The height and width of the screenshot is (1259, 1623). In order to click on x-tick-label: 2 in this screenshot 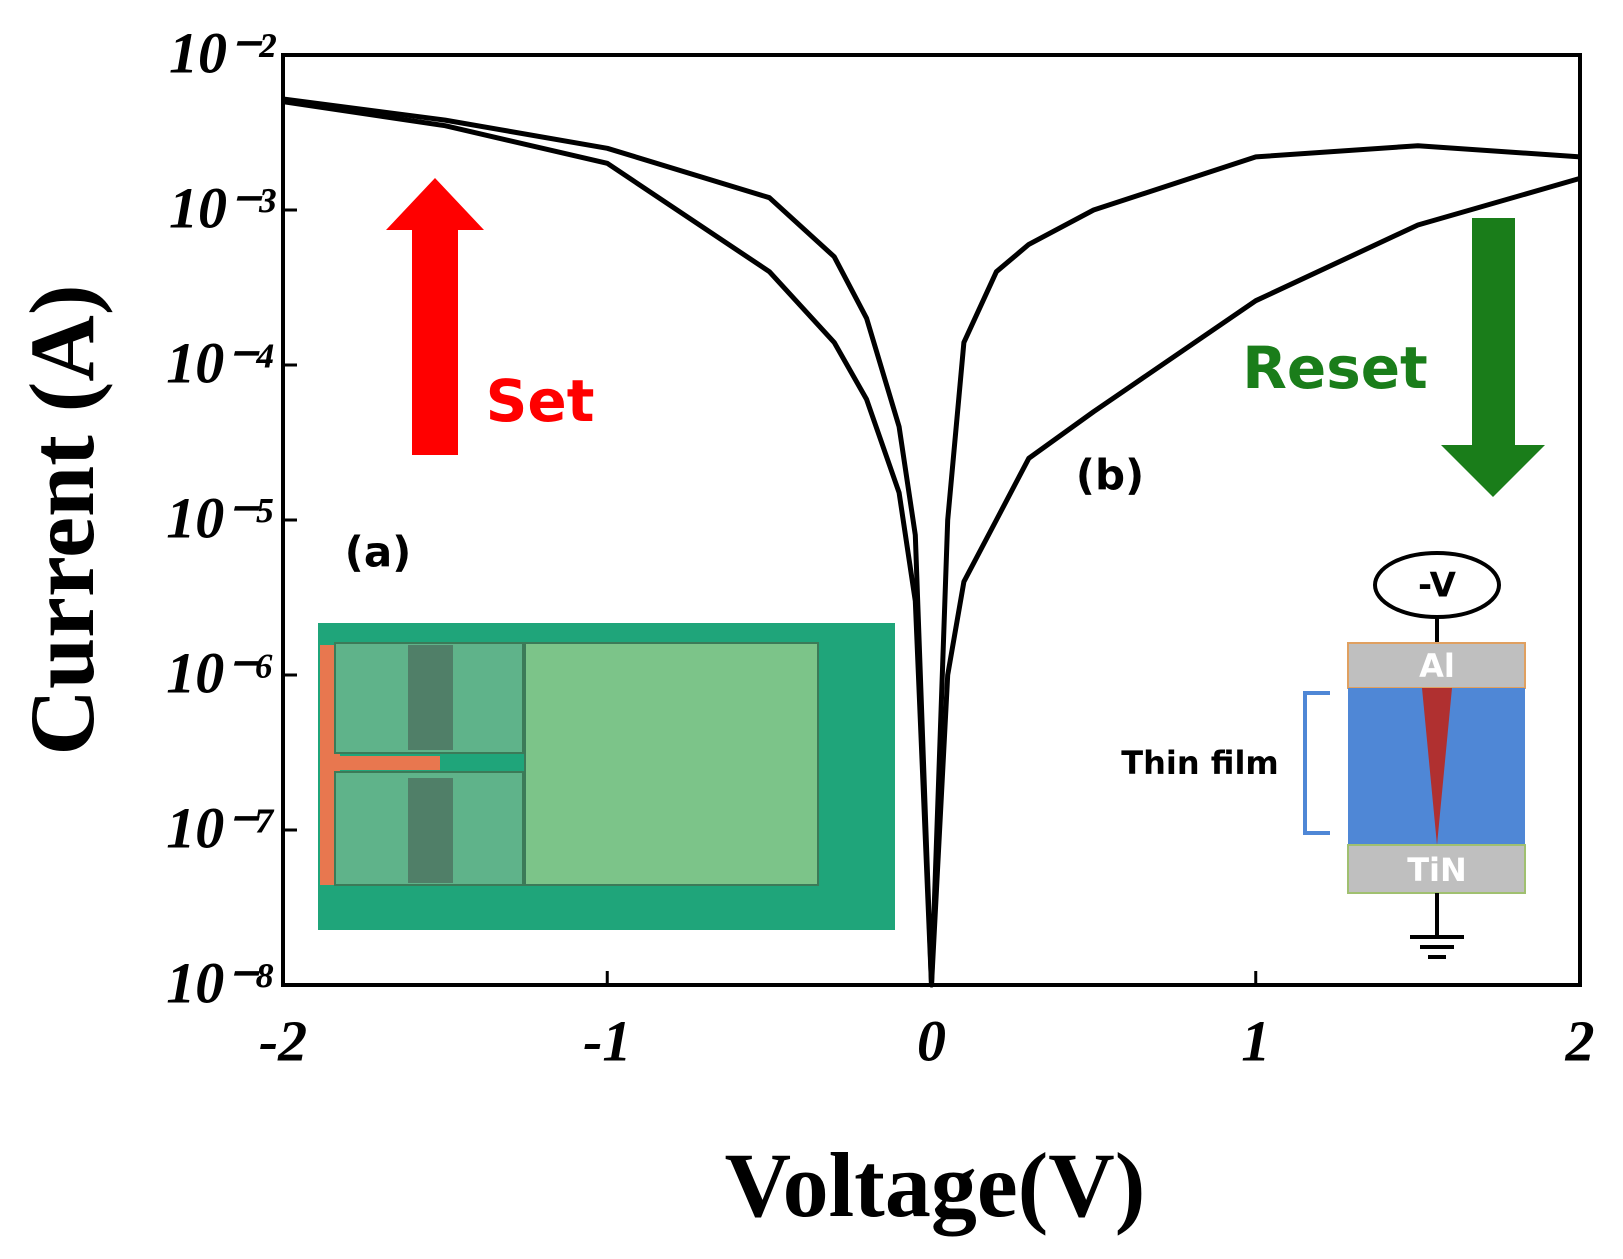, I will do `click(1580, 1040)`.